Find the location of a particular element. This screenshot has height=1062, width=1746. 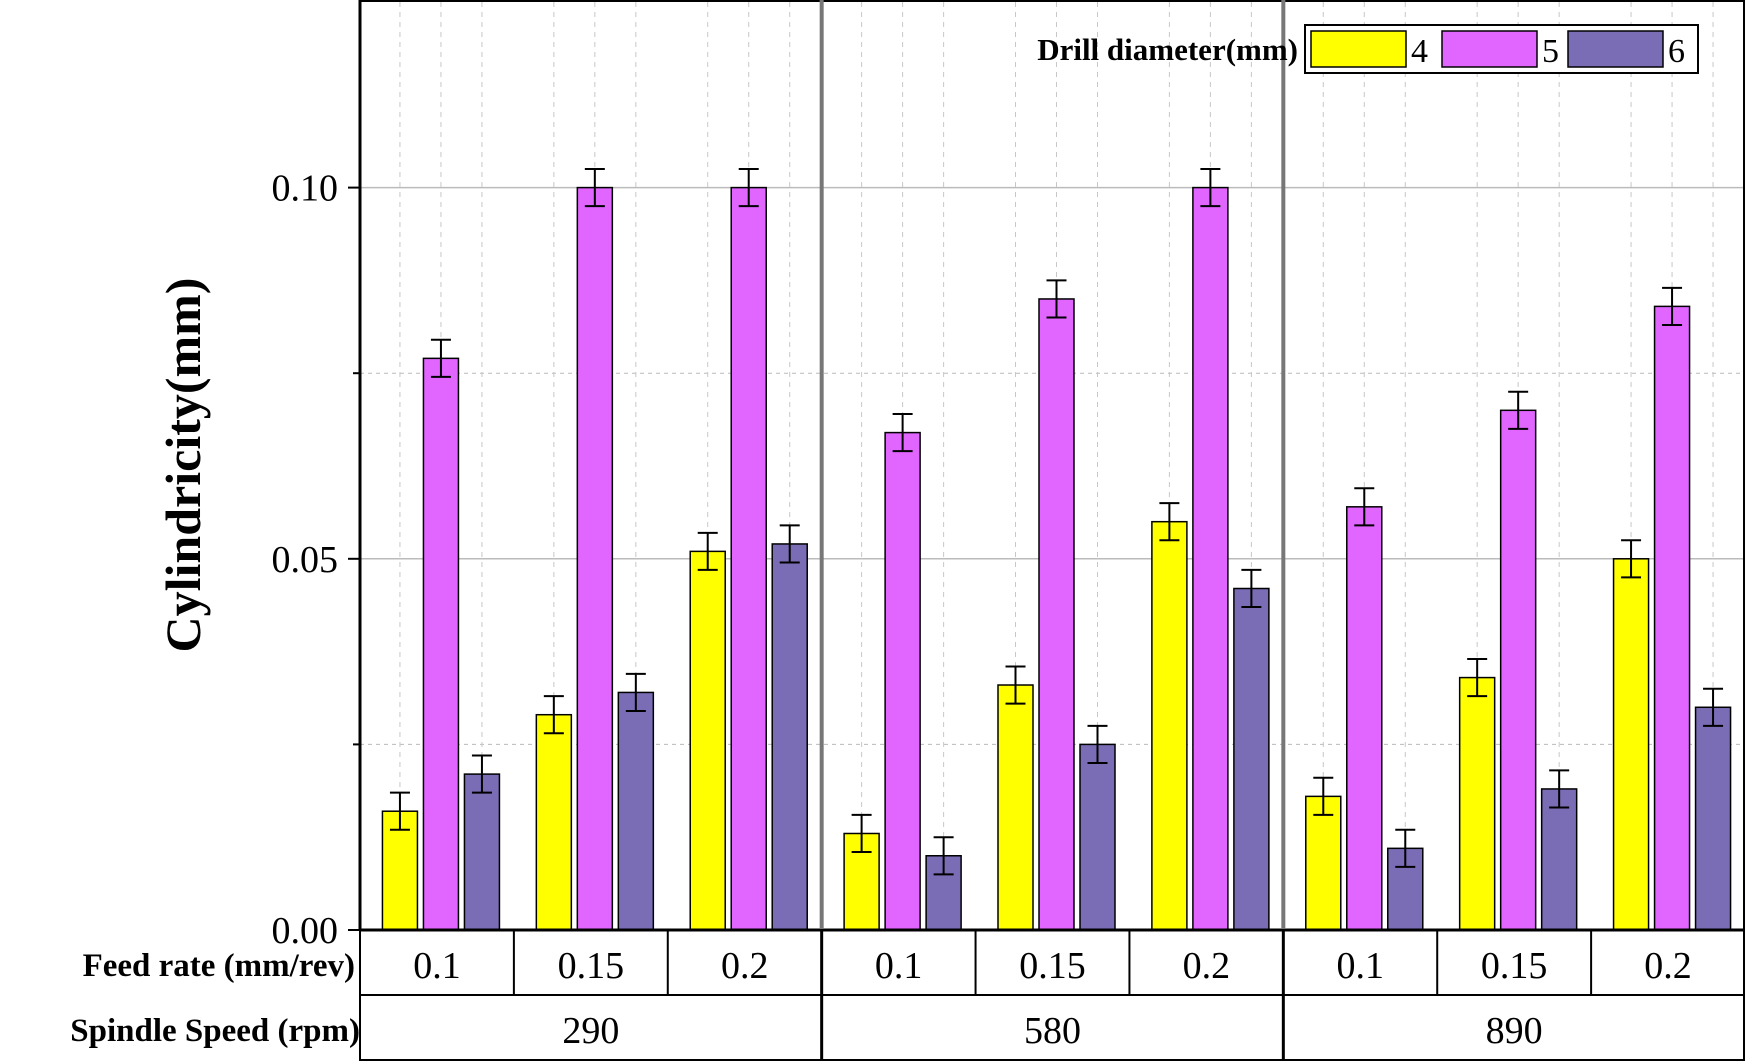

bar-speed-580-feed-0.2-d6 is located at coordinates (1251, 759).